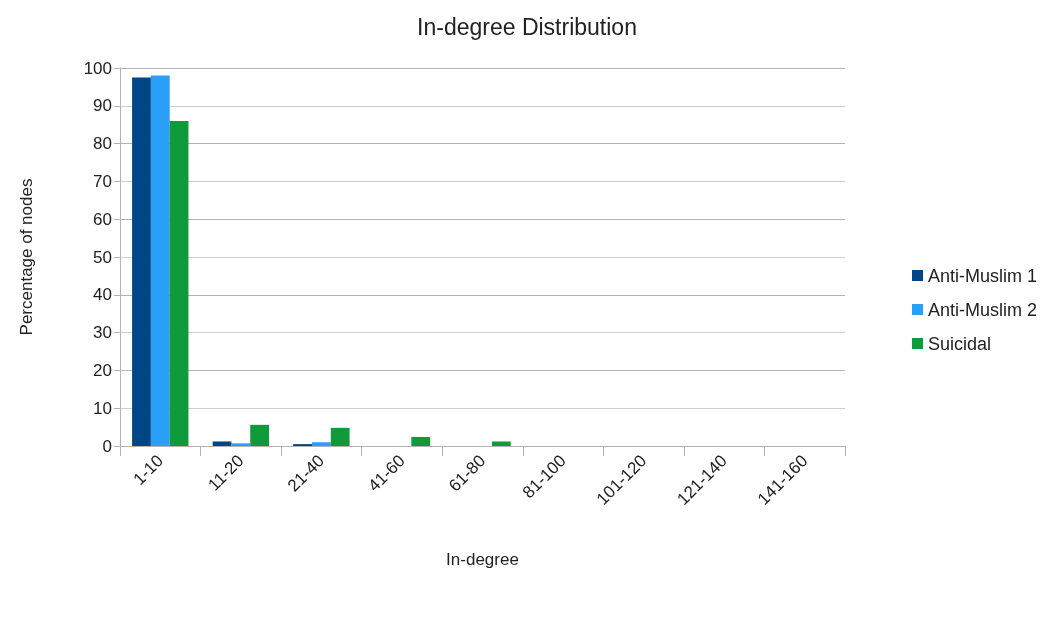 This screenshot has height=619, width=1050. I want to click on legend-label: Anti-Muslim 2, so click(982, 309).